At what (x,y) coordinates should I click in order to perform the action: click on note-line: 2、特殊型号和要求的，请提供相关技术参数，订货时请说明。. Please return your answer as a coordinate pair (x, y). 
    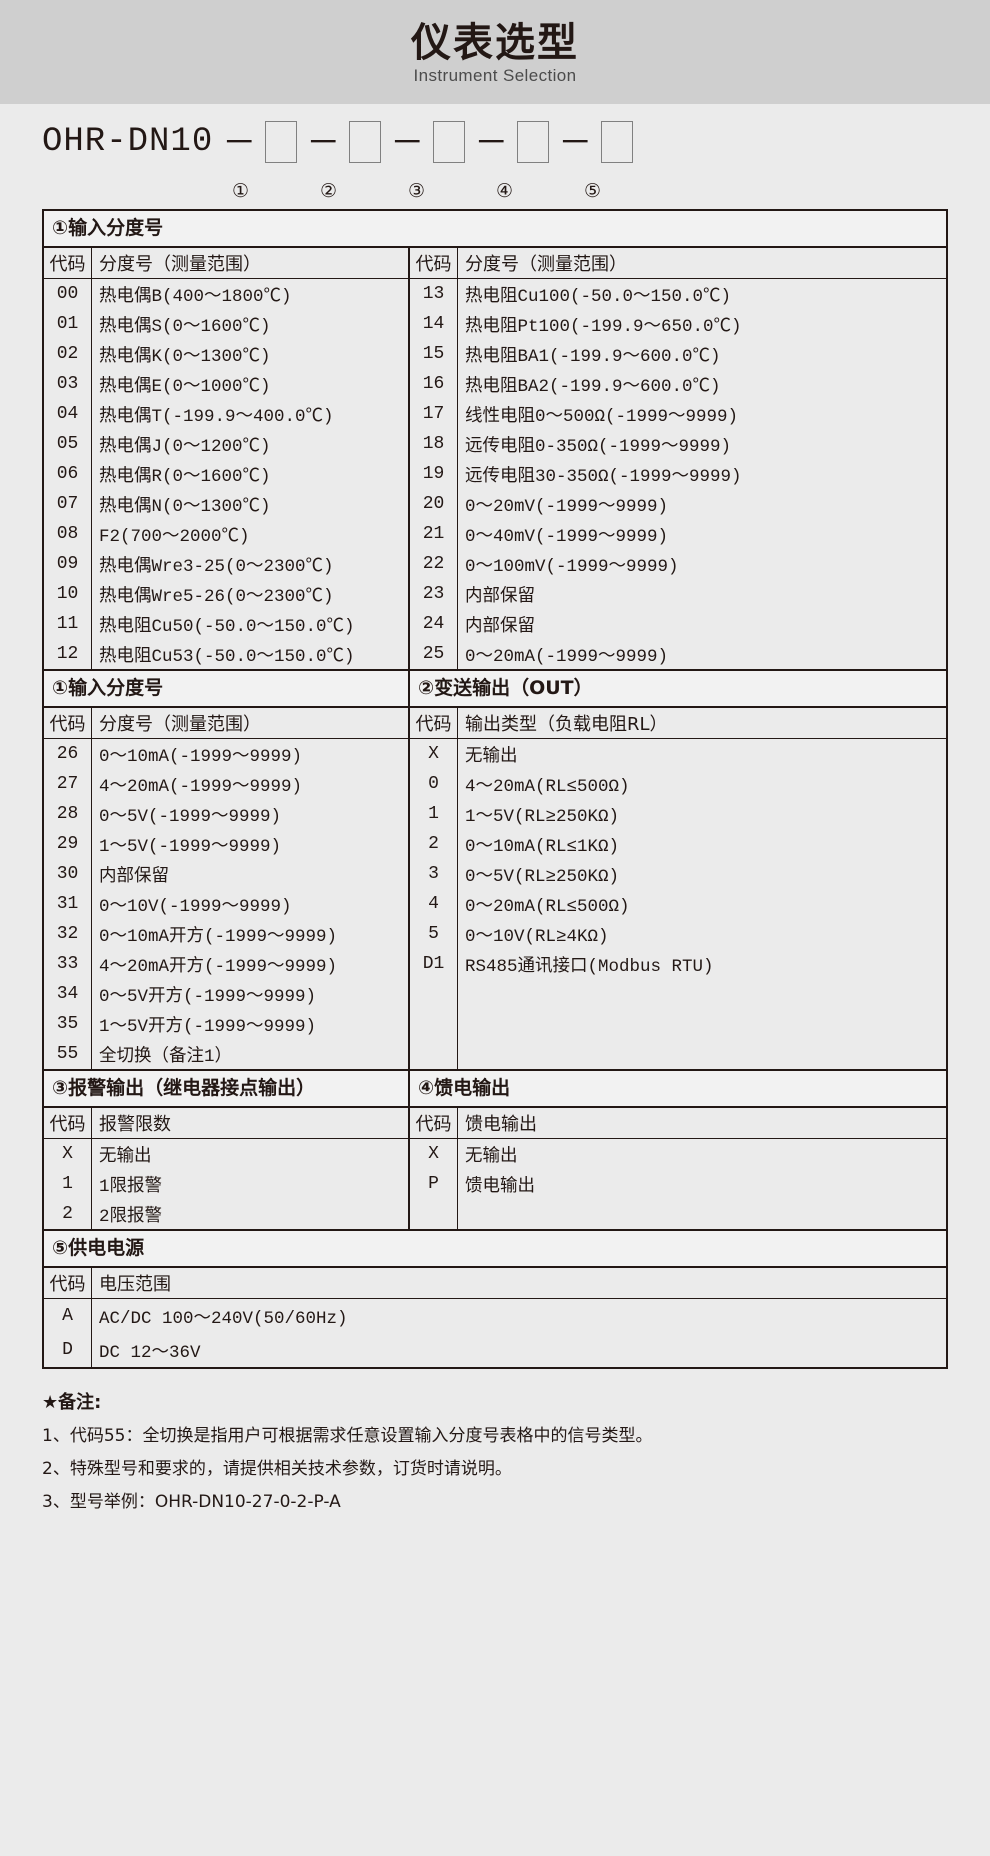
    Looking at the image, I should click on (277, 1469).